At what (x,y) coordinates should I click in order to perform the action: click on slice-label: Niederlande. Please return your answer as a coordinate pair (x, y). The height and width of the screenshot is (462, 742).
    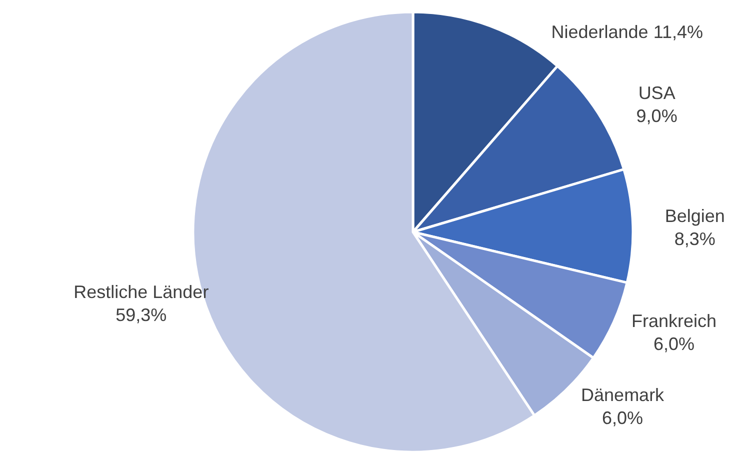
    Looking at the image, I should click on (599, 32).